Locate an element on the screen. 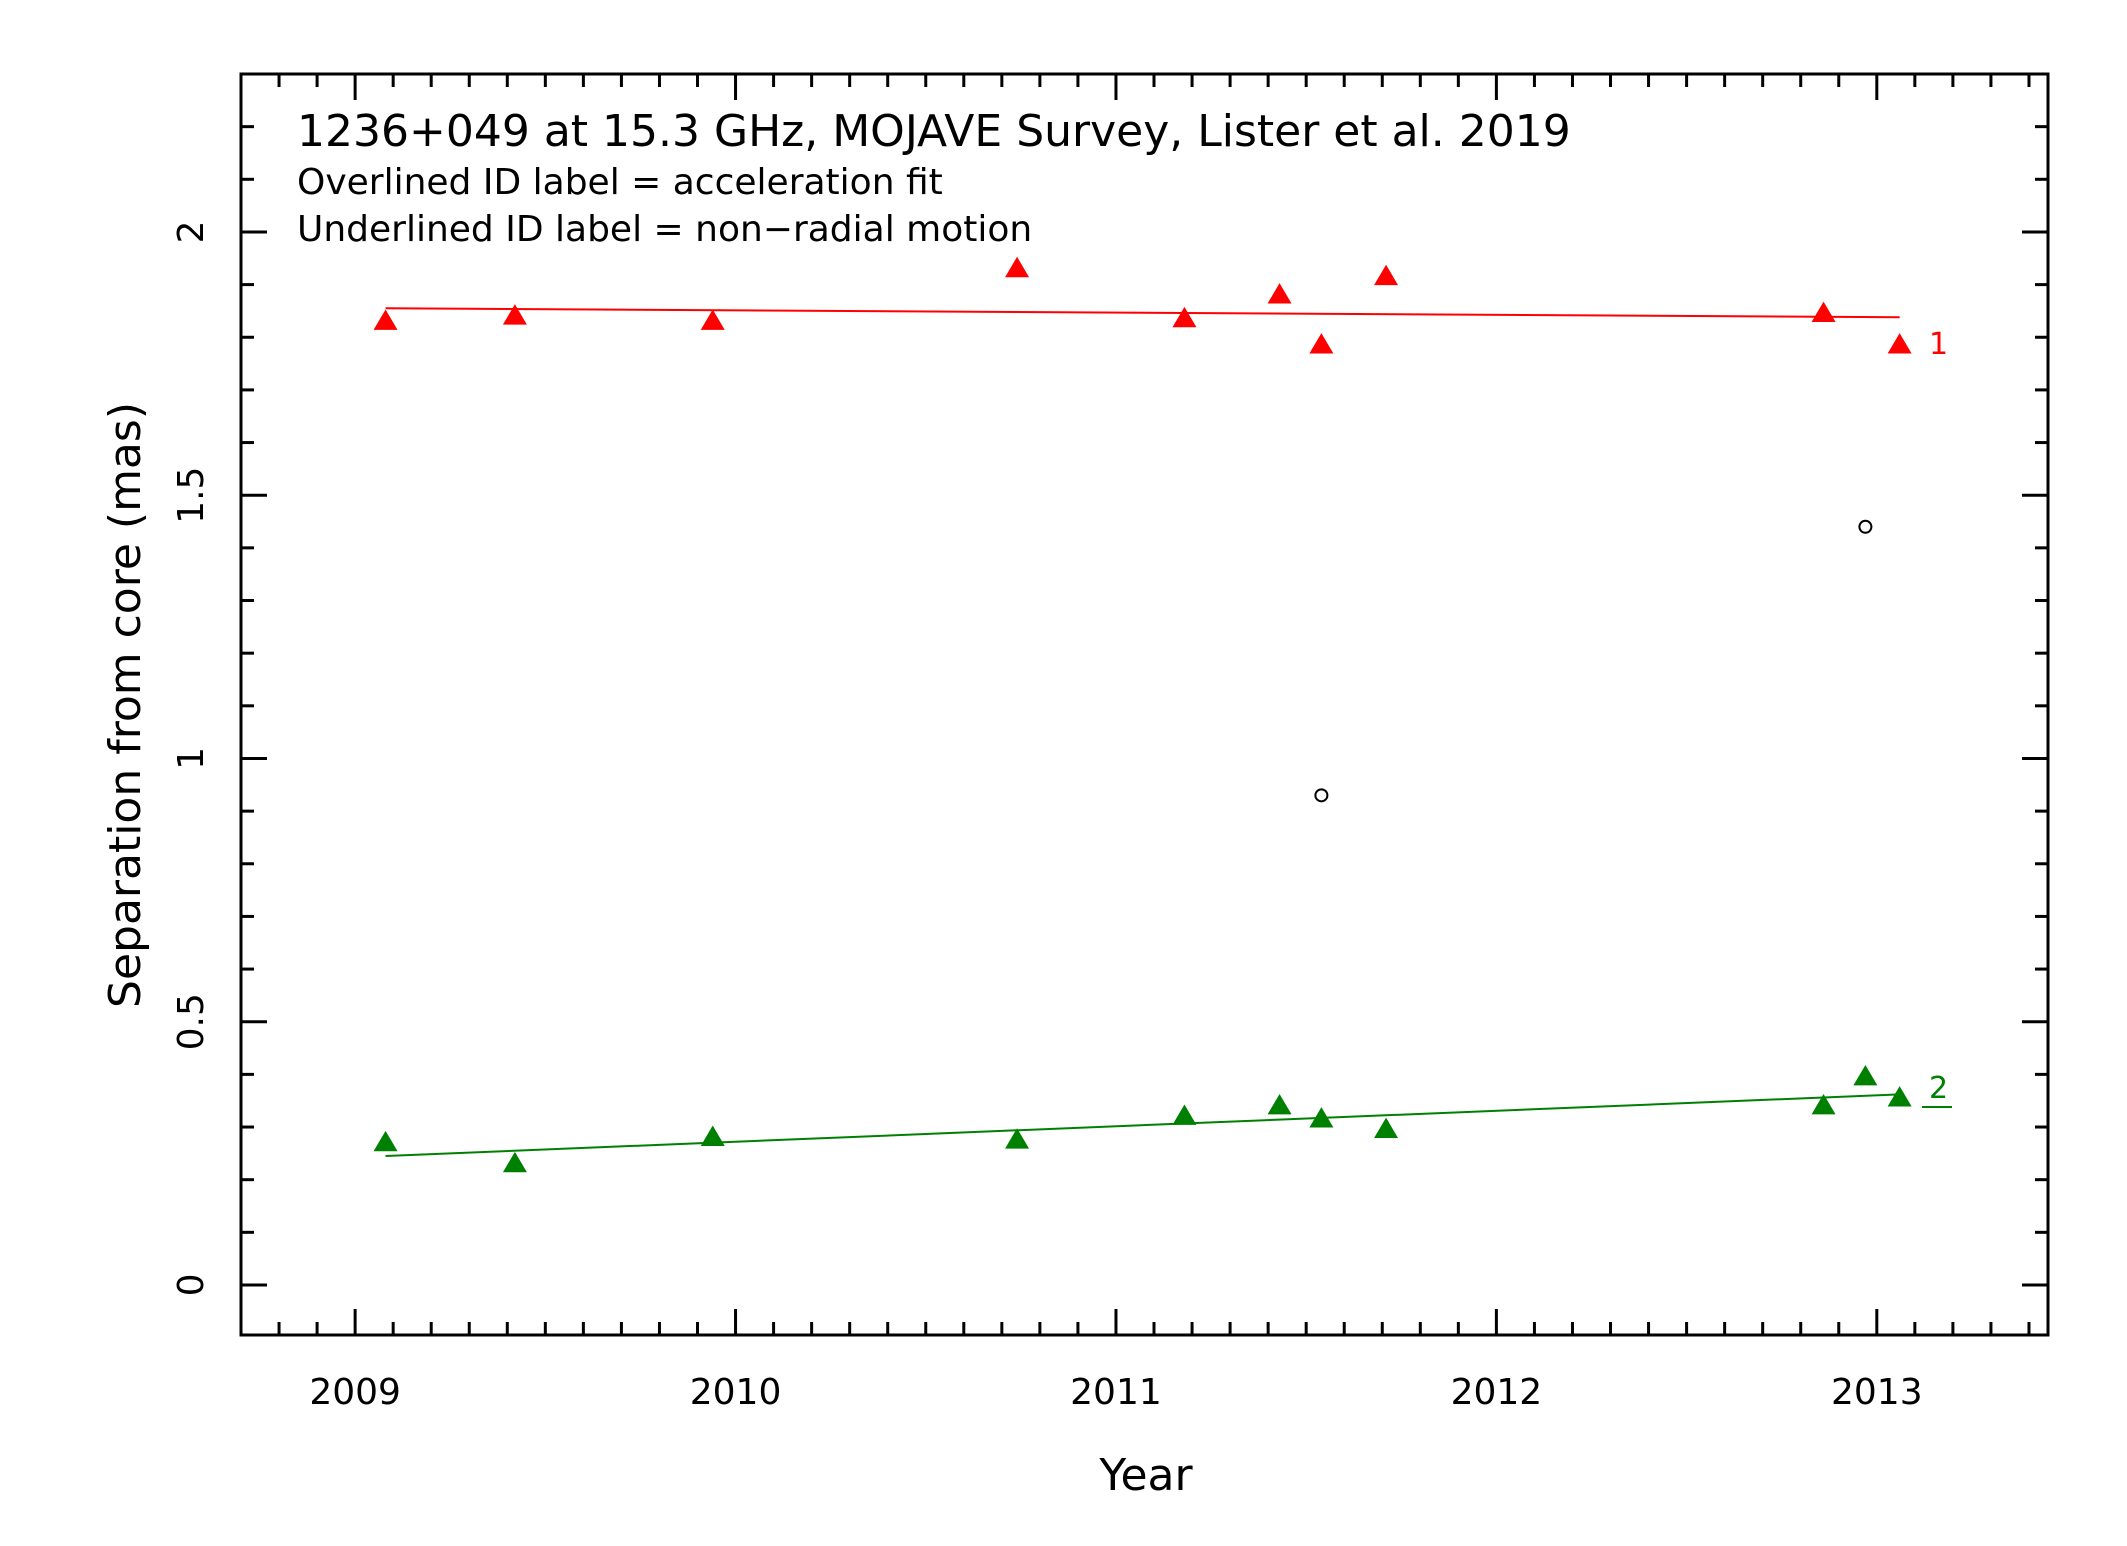 Image resolution: width=2127 pixels, height=1546 pixels. y-tick-label: 0 is located at coordinates (191, 1285).